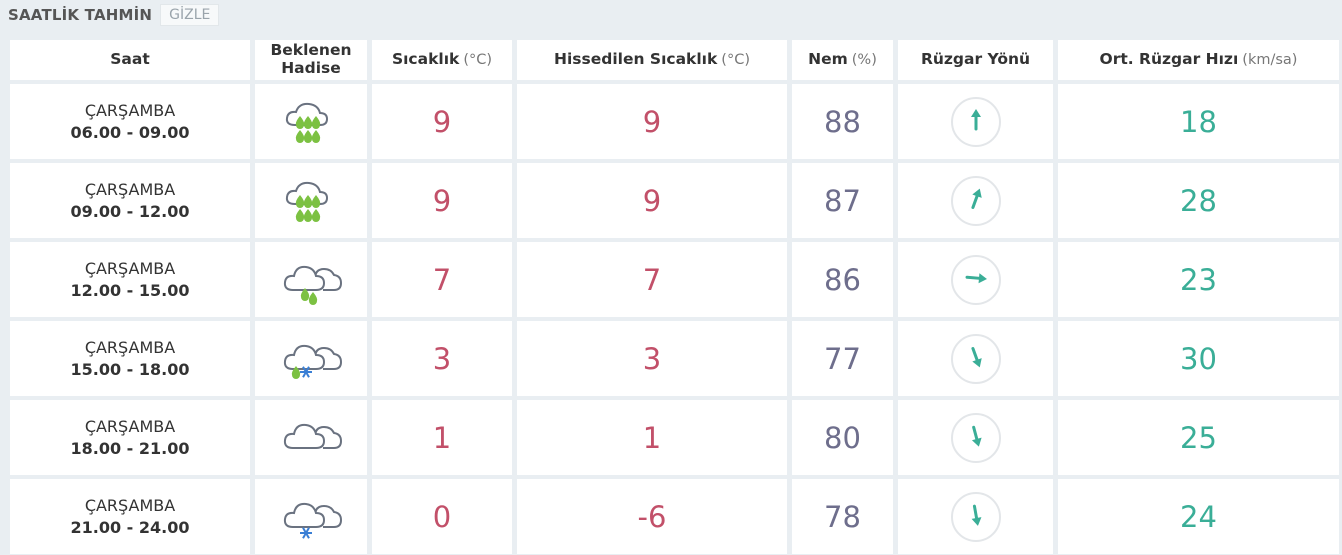 The height and width of the screenshot is (555, 1342). I want to click on humidity-value: 88, so click(842, 121).